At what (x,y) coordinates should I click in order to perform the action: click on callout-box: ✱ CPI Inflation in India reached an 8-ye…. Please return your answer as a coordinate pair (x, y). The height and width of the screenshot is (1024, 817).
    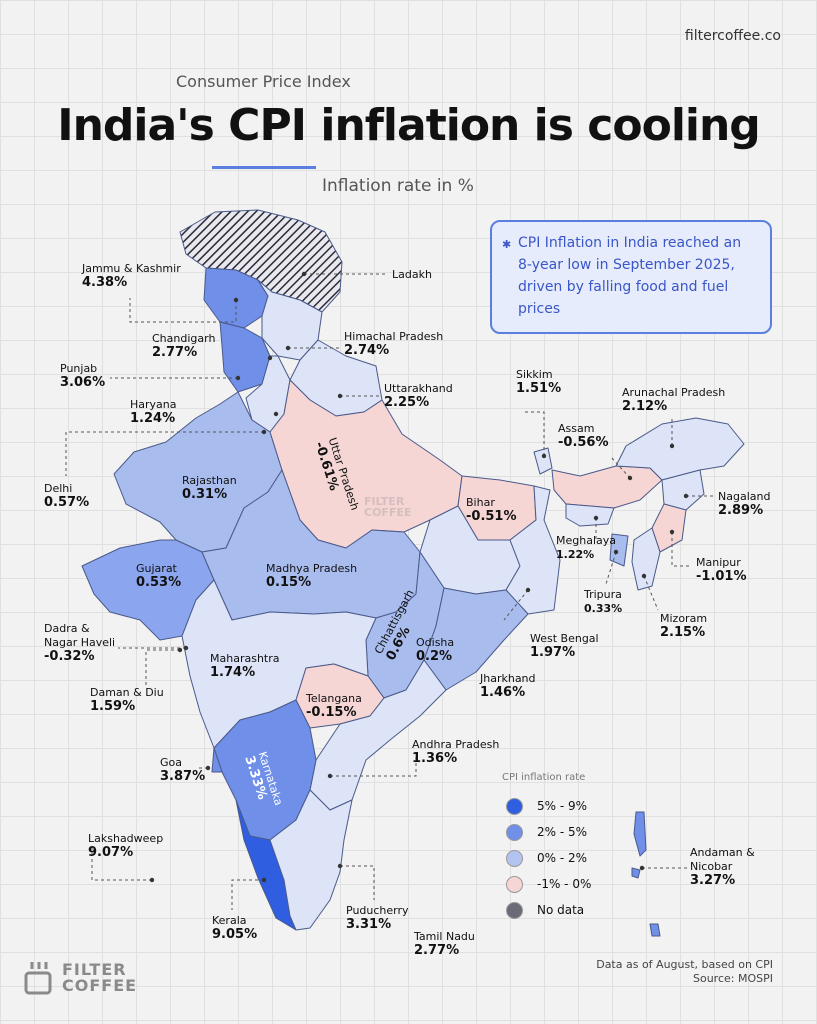
    Looking at the image, I should click on (631, 277).